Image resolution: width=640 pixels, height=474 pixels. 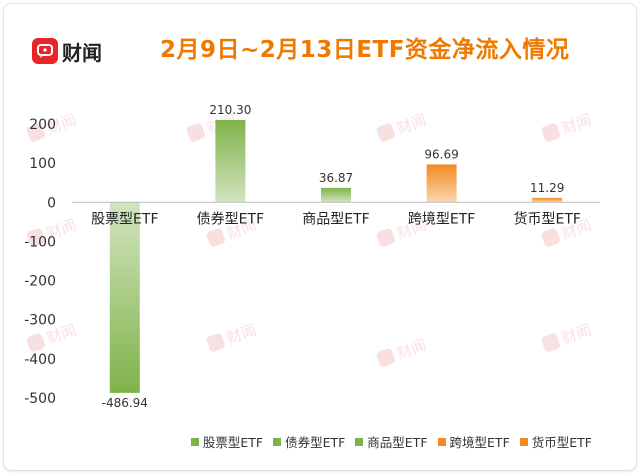 I want to click on y-tick-label: -100, so click(x=40, y=242).